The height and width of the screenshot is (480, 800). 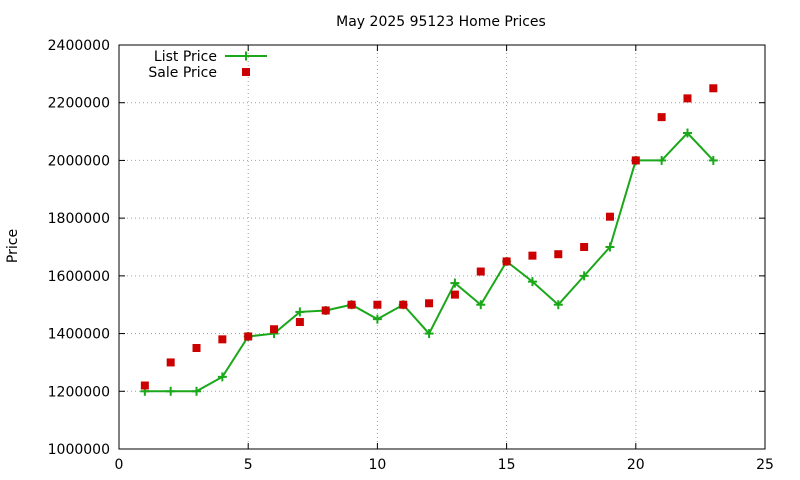 I want to click on y-tick-label: 1600000, so click(x=79, y=277).